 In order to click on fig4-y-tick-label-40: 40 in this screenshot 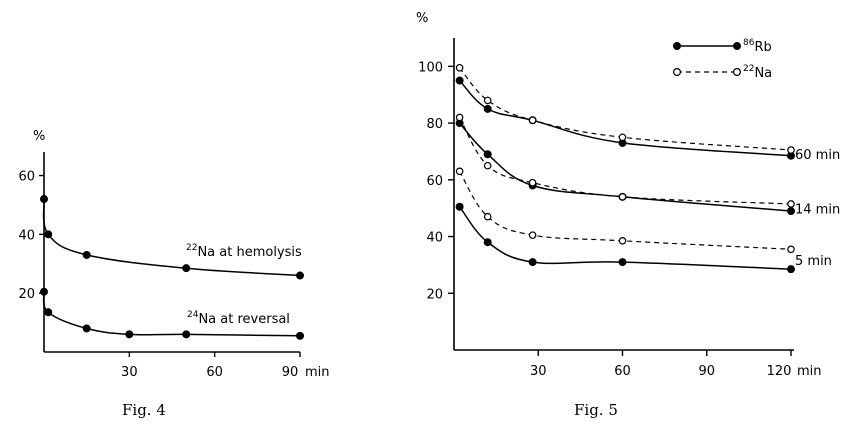, I will do `click(26, 235)`.